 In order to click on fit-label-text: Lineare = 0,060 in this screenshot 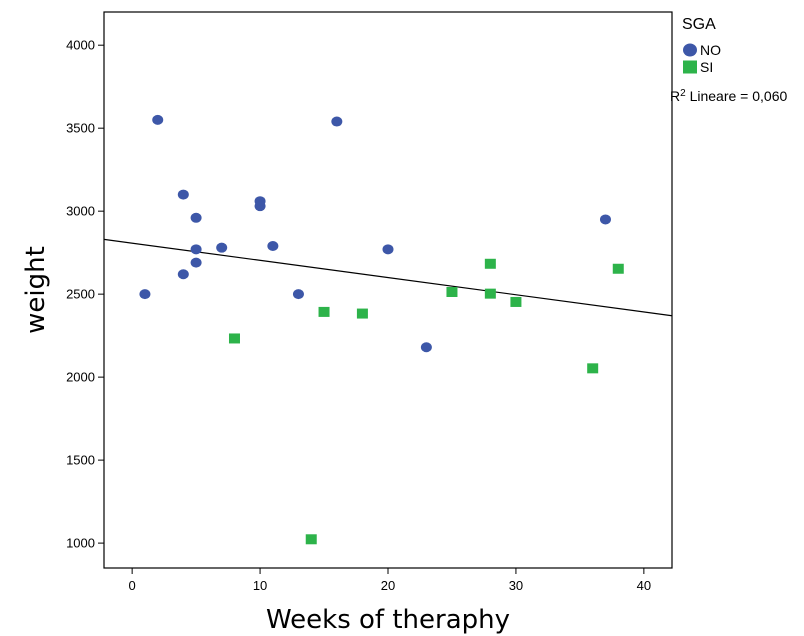, I will do `click(737, 96)`.